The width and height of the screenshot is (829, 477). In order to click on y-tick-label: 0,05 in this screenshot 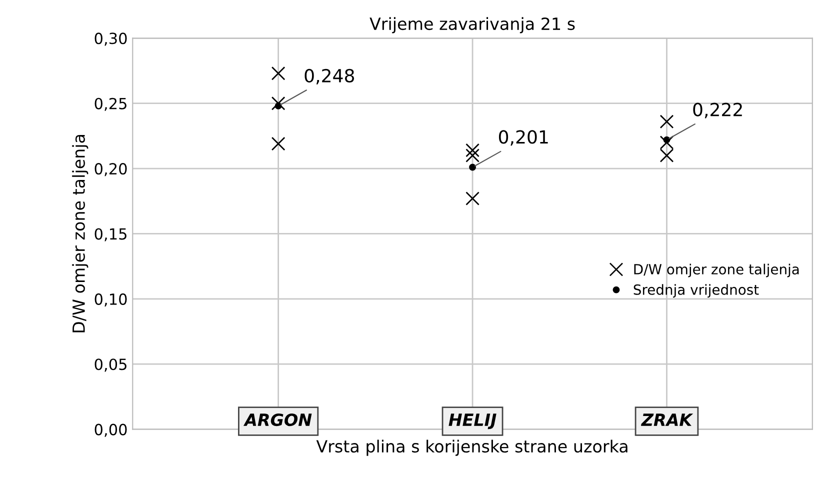, I will do `click(110, 365)`.